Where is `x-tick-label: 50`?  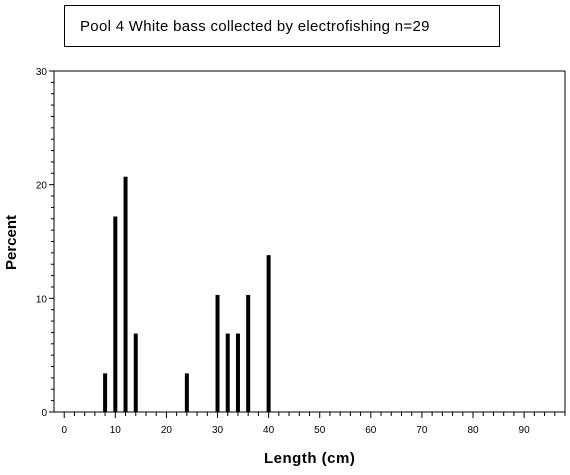
x-tick-label: 50 is located at coordinates (320, 430).